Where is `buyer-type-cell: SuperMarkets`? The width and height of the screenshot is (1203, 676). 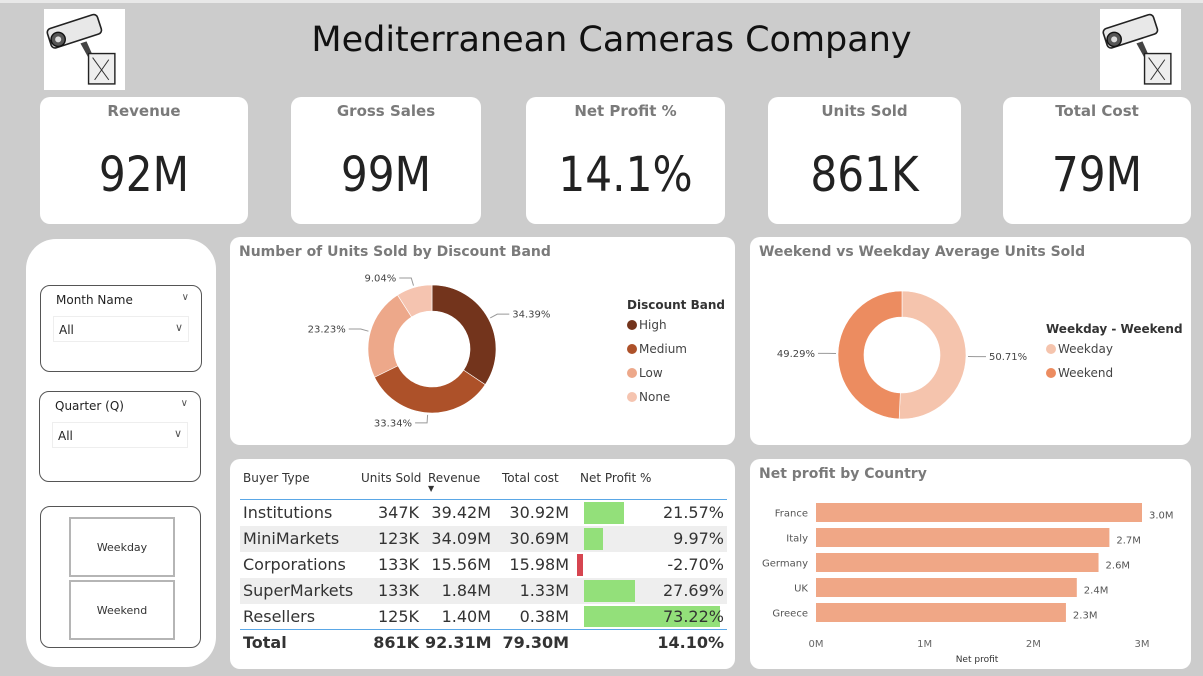
buyer-type-cell: SuperMarkets is located at coordinates (299, 590).